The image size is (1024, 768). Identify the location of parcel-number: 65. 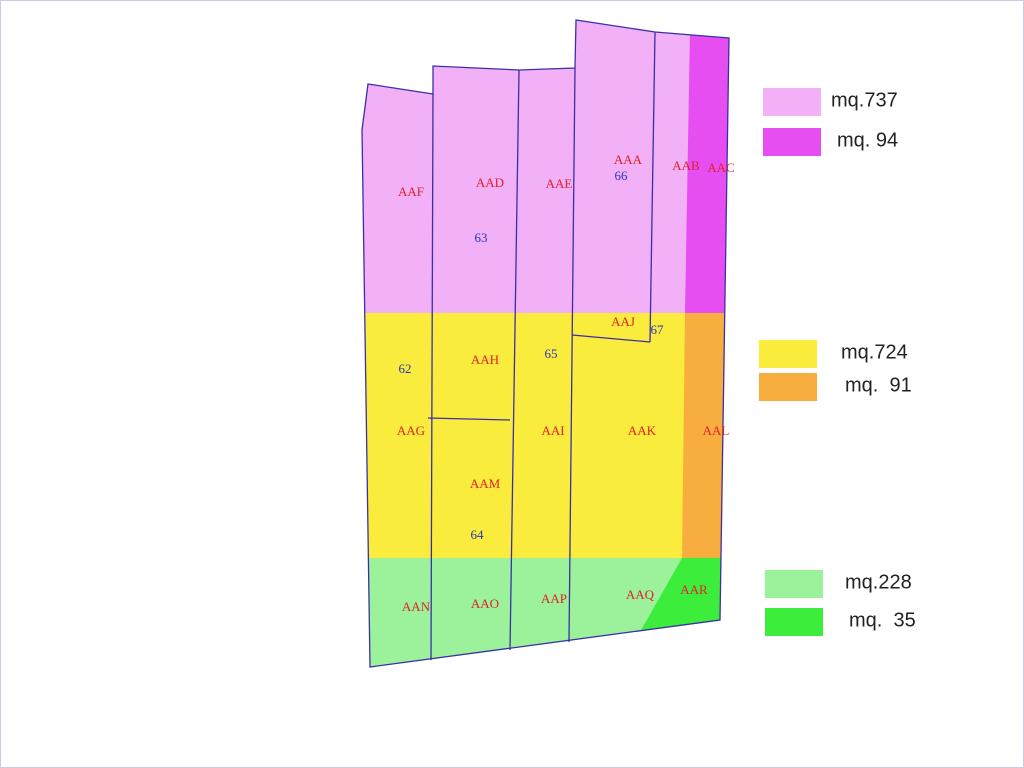
(551, 353).